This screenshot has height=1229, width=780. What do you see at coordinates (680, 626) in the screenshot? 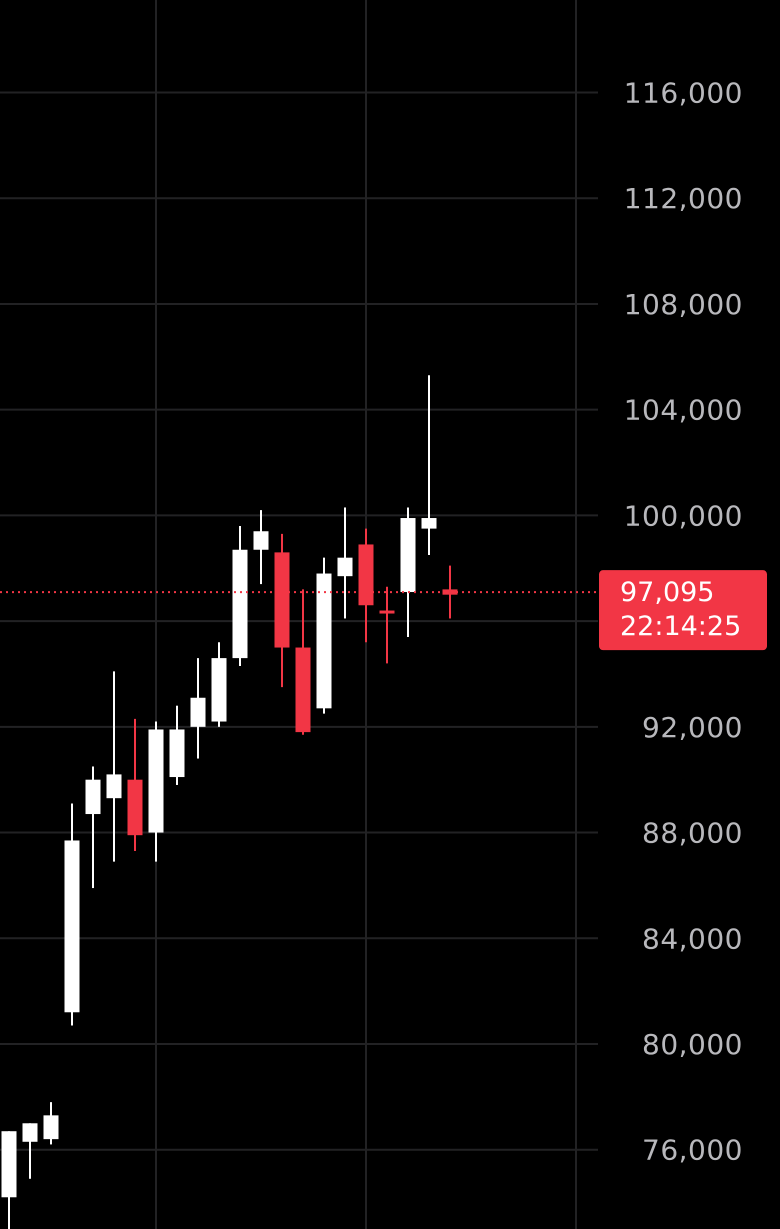
I see `candle-countdown-timer: 22:14:25` at bounding box center [680, 626].